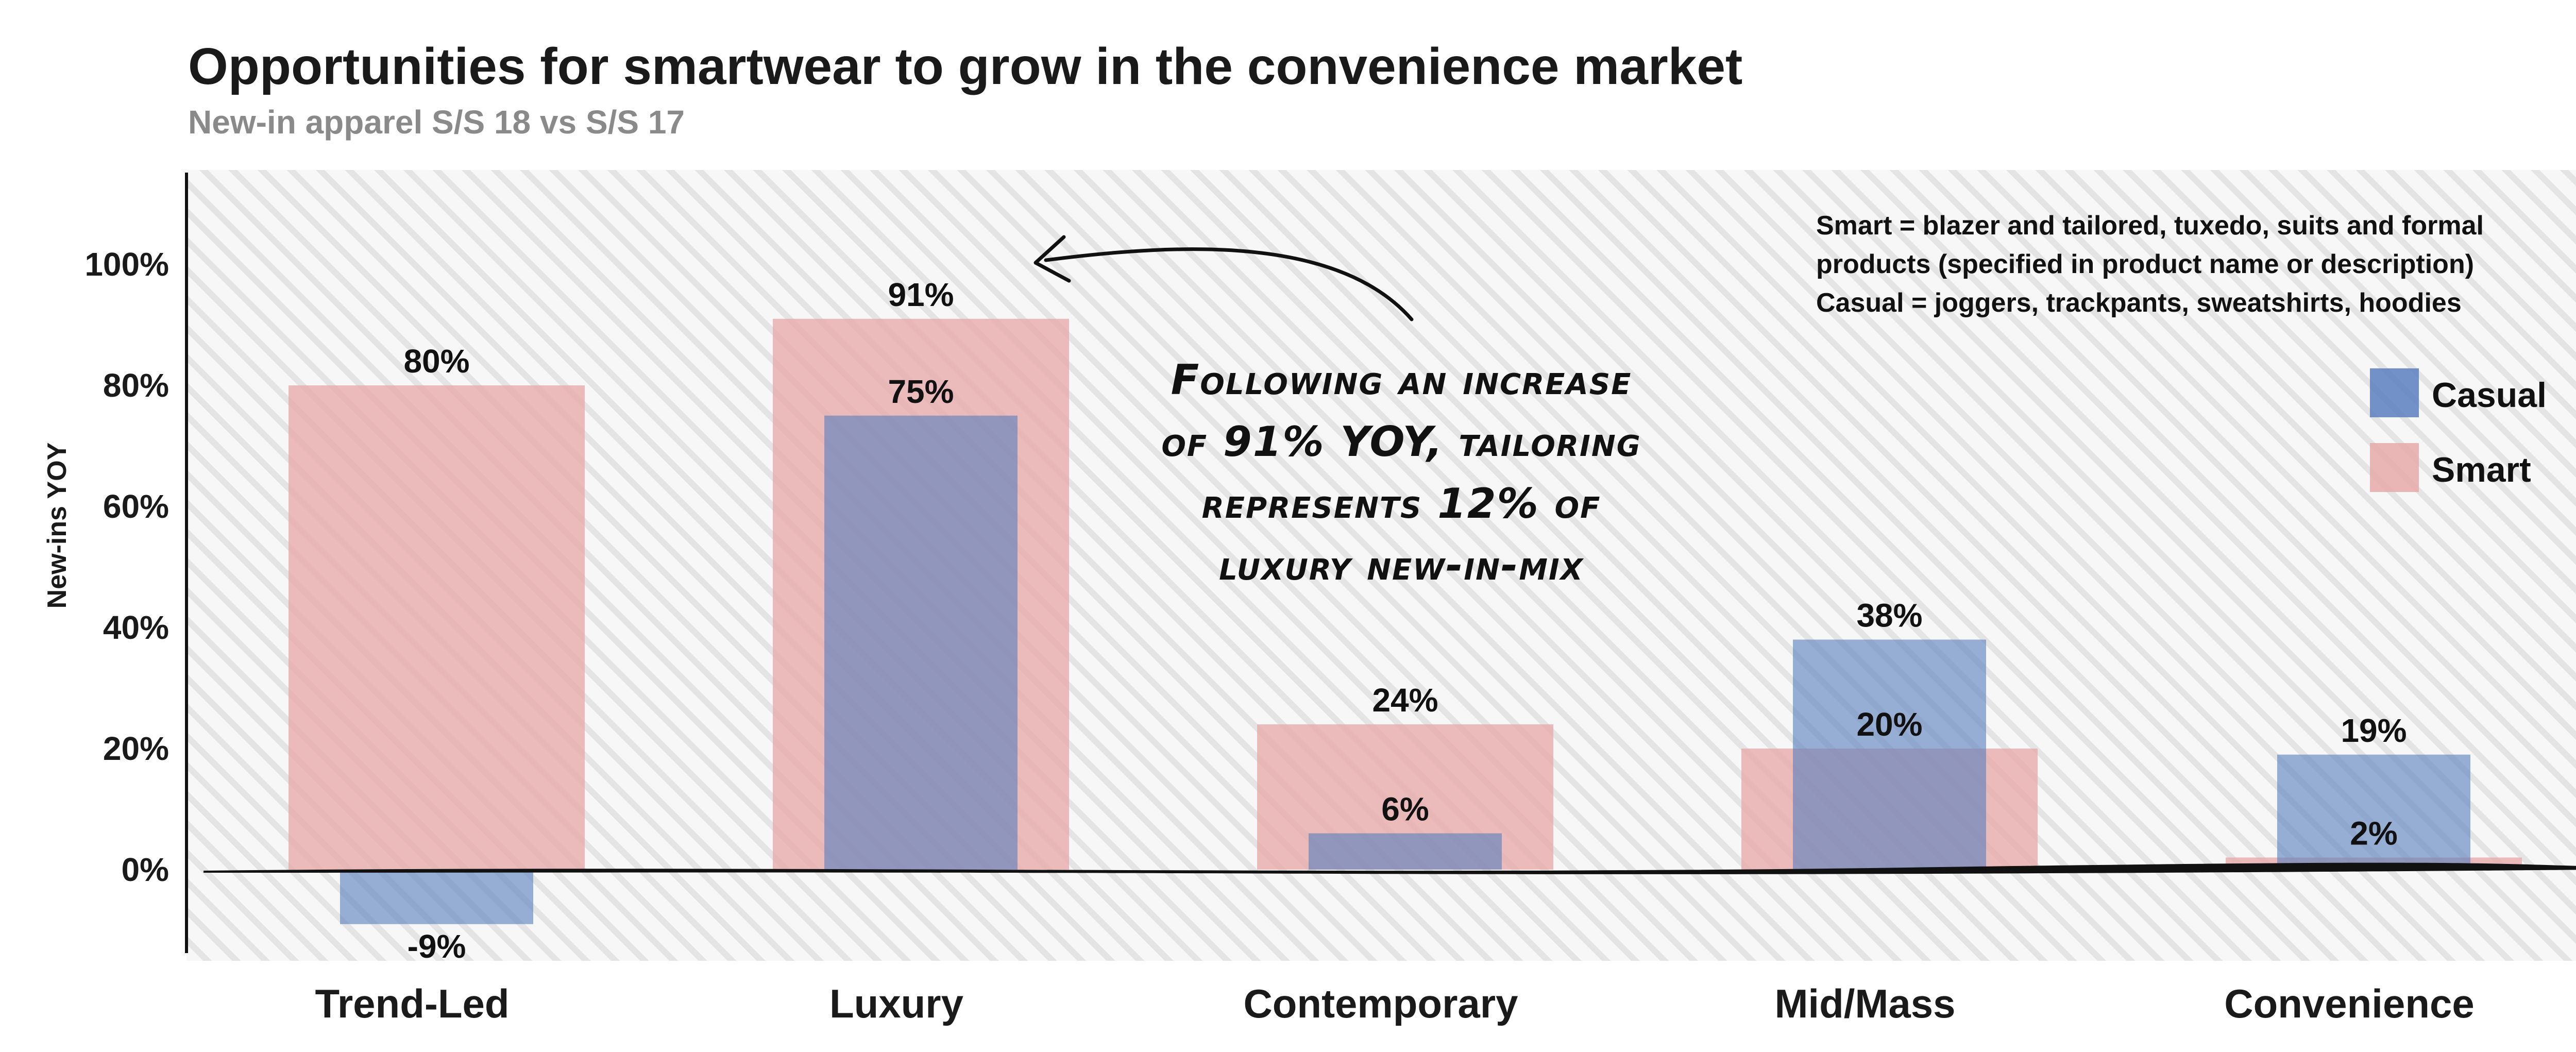  I want to click on annotation-line: represents 12% of, so click(1401, 504).